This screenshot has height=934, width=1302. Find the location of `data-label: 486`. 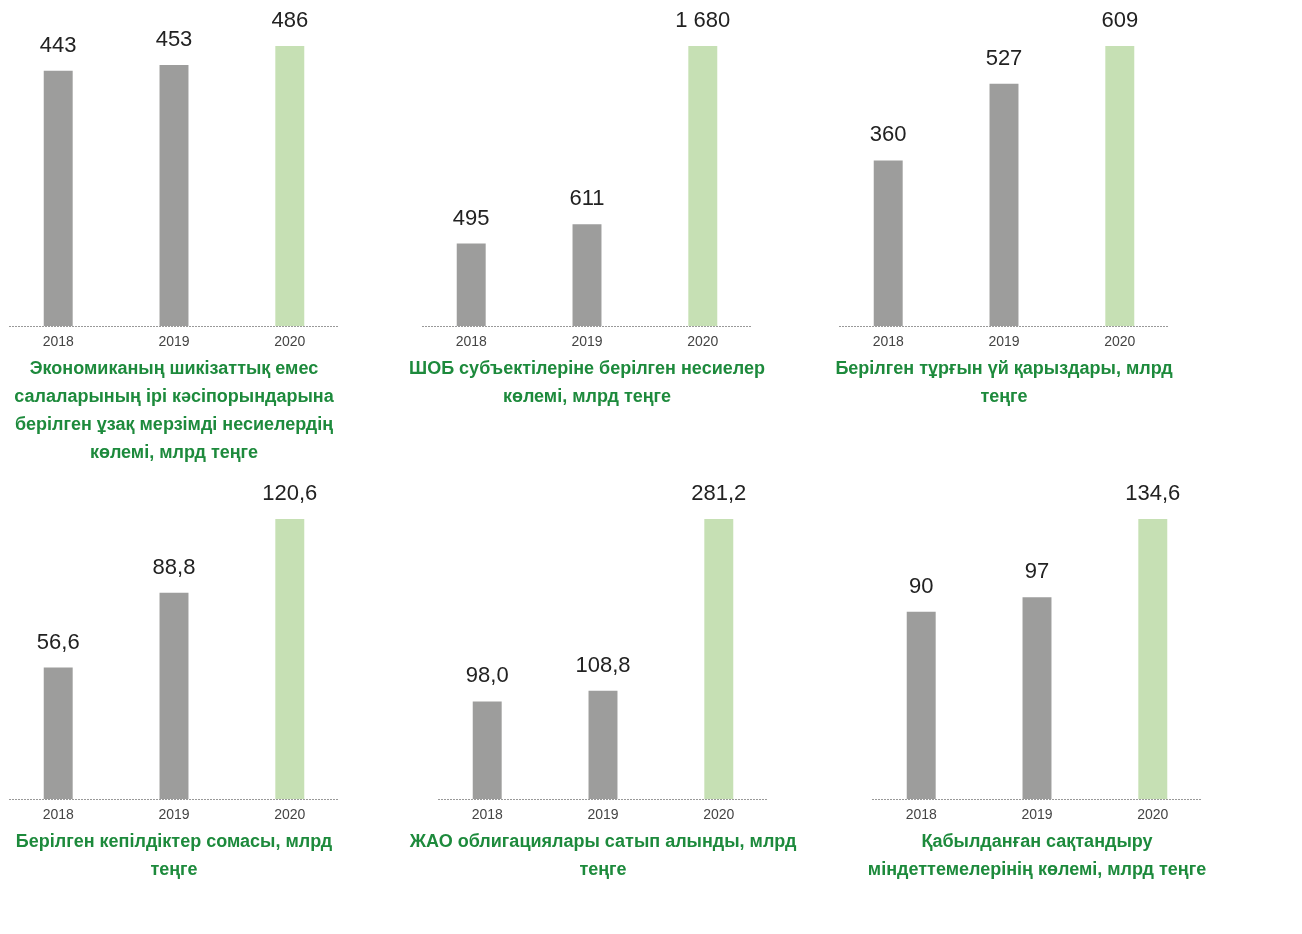

data-label: 486 is located at coordinates (290, 19).